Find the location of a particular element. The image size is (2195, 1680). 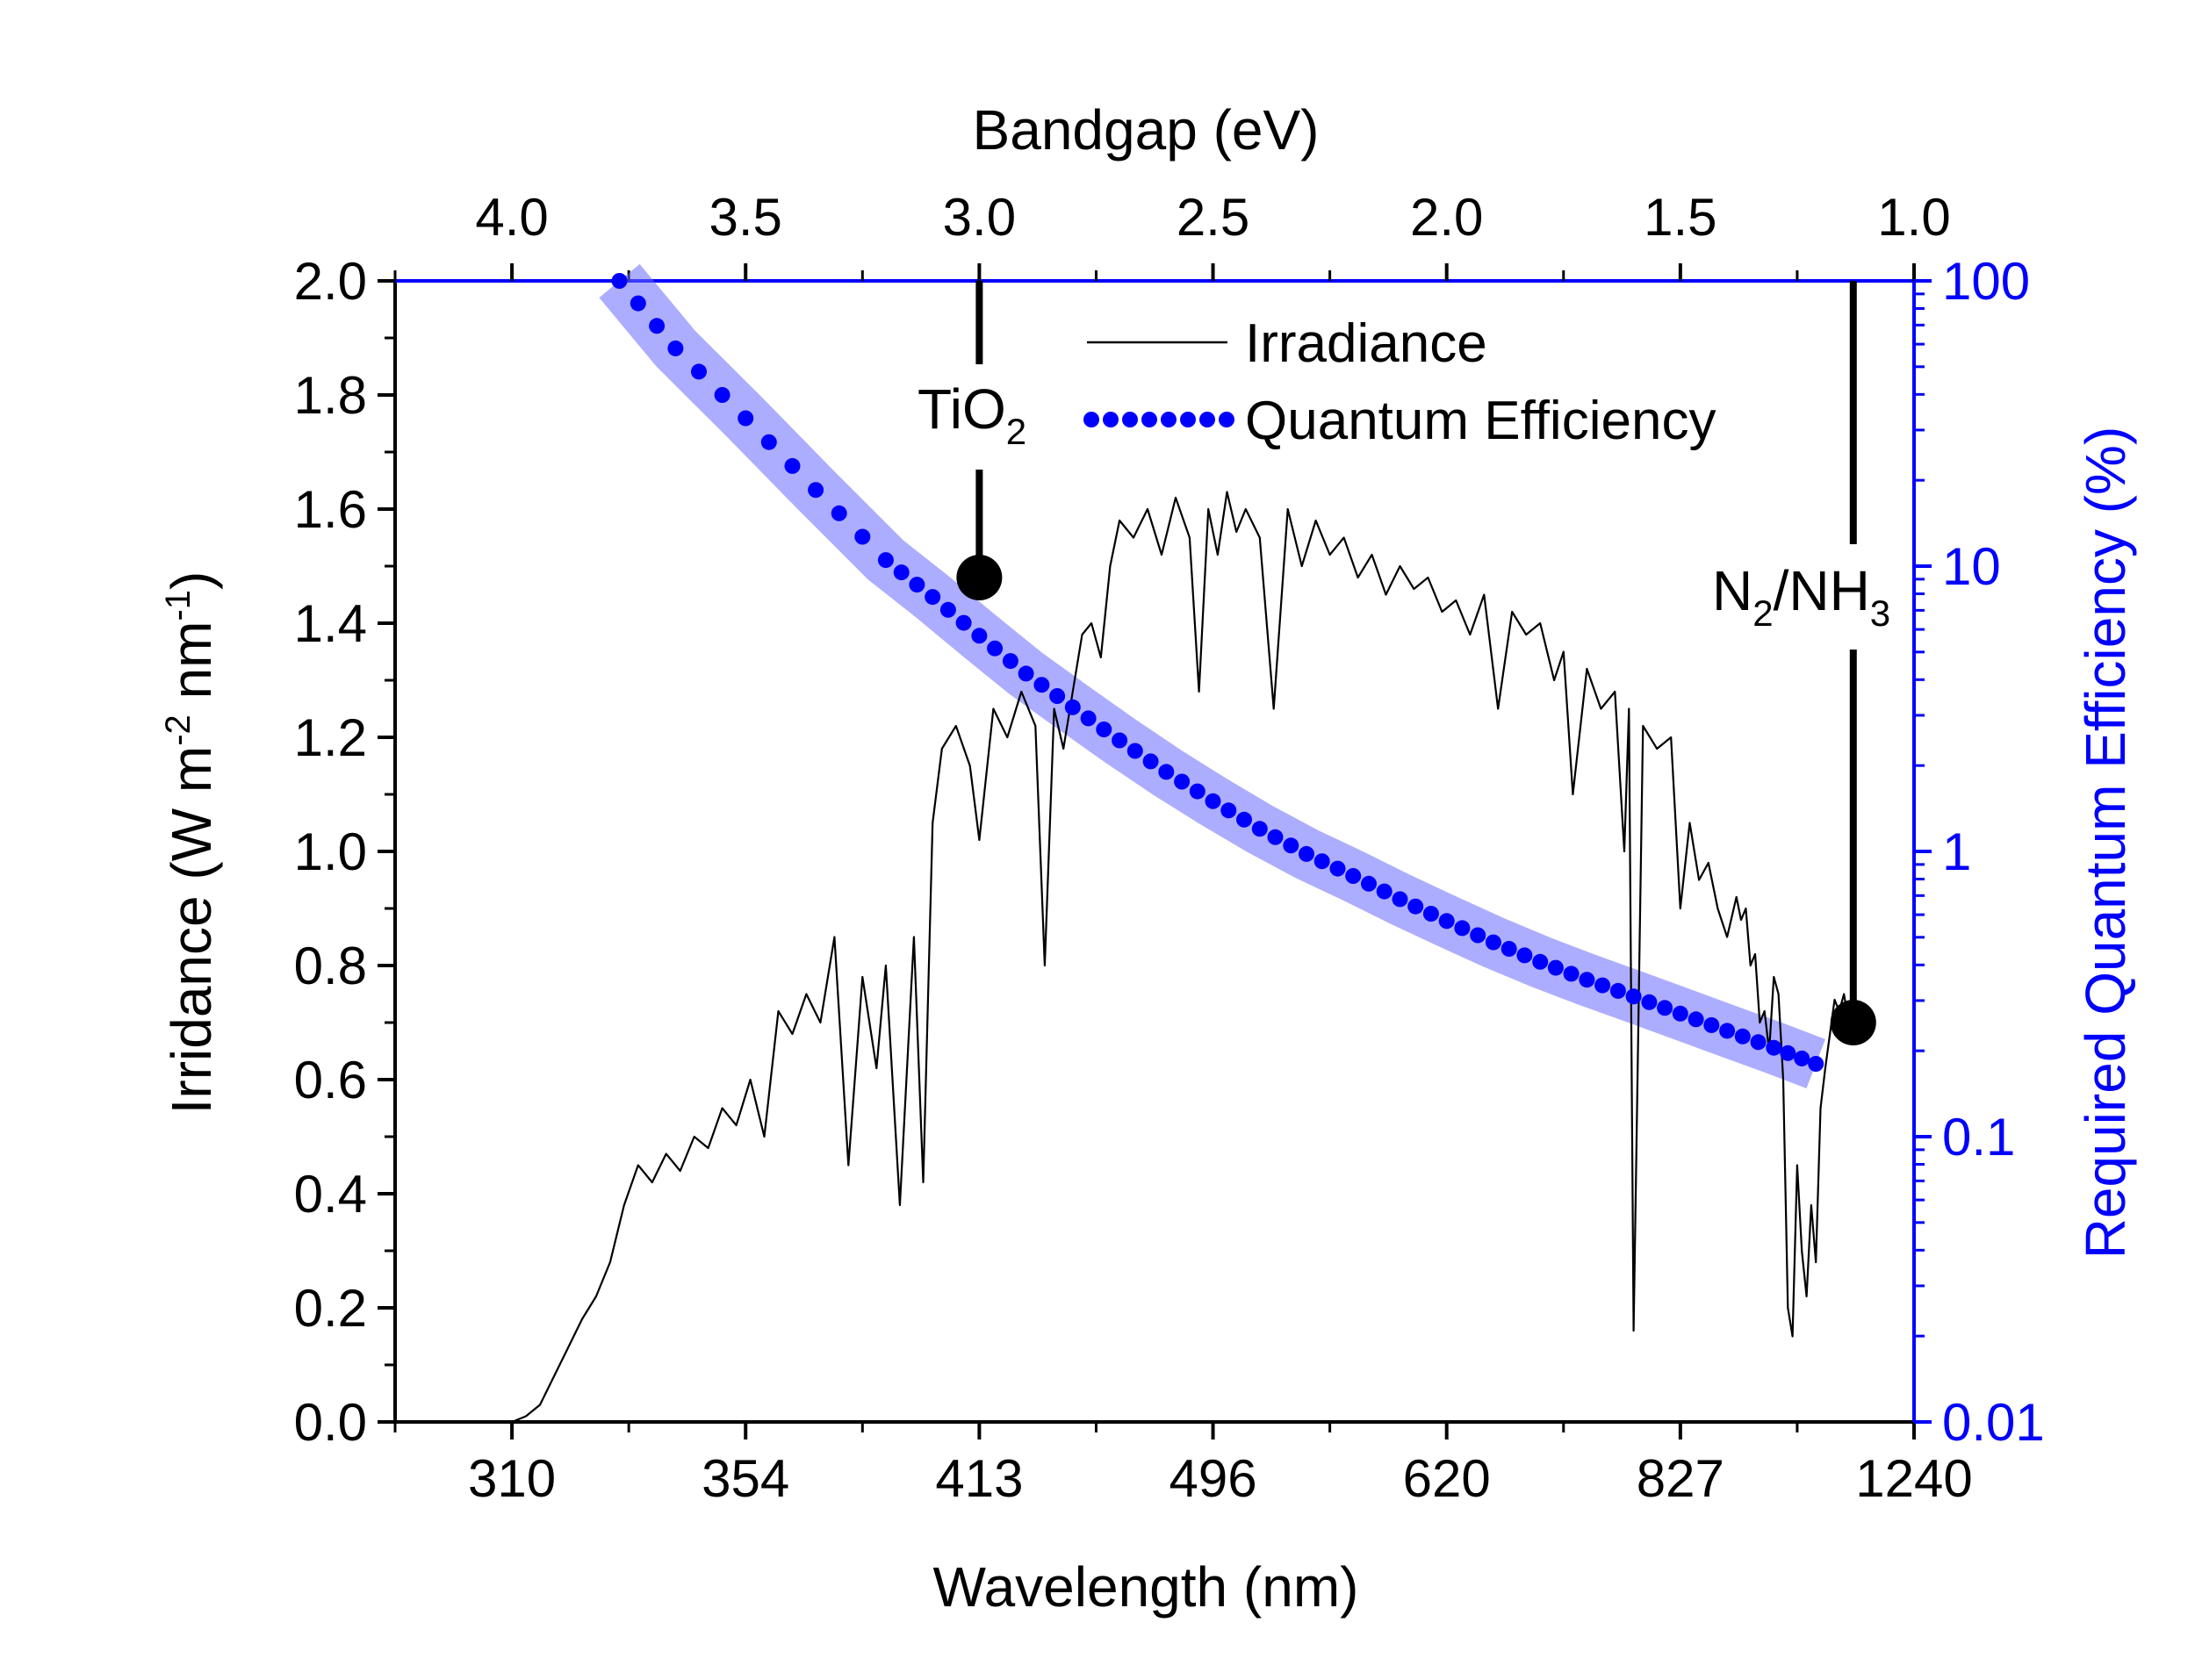

legend-irradiance-label: Irradiance is located at coordinates (1366, 343).